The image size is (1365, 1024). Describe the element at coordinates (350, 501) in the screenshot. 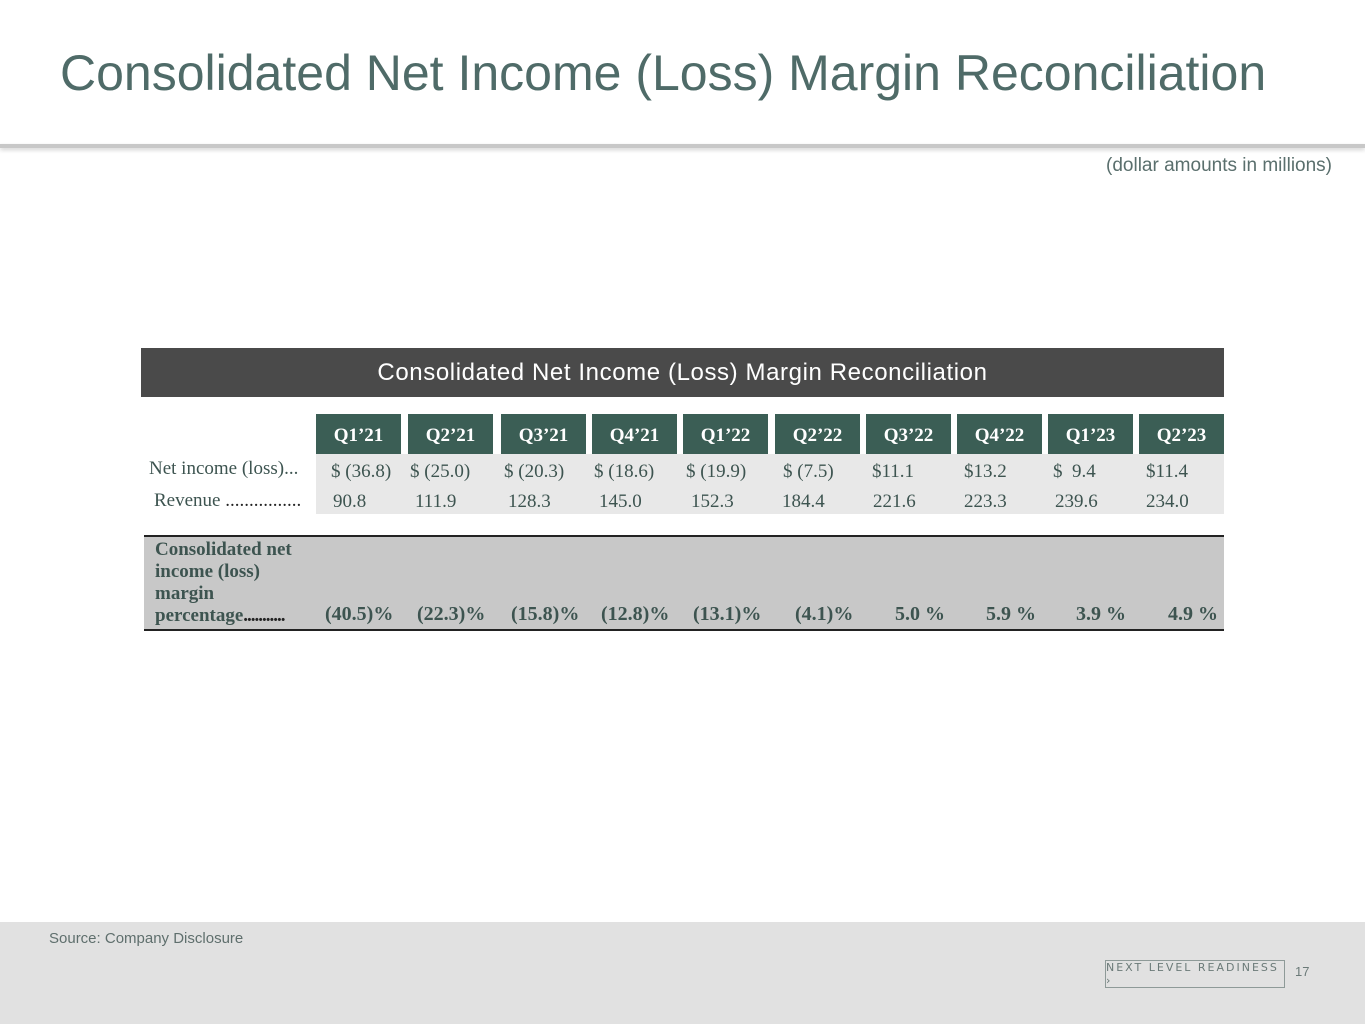

I see `revenue-cell: 90.8` at that location.